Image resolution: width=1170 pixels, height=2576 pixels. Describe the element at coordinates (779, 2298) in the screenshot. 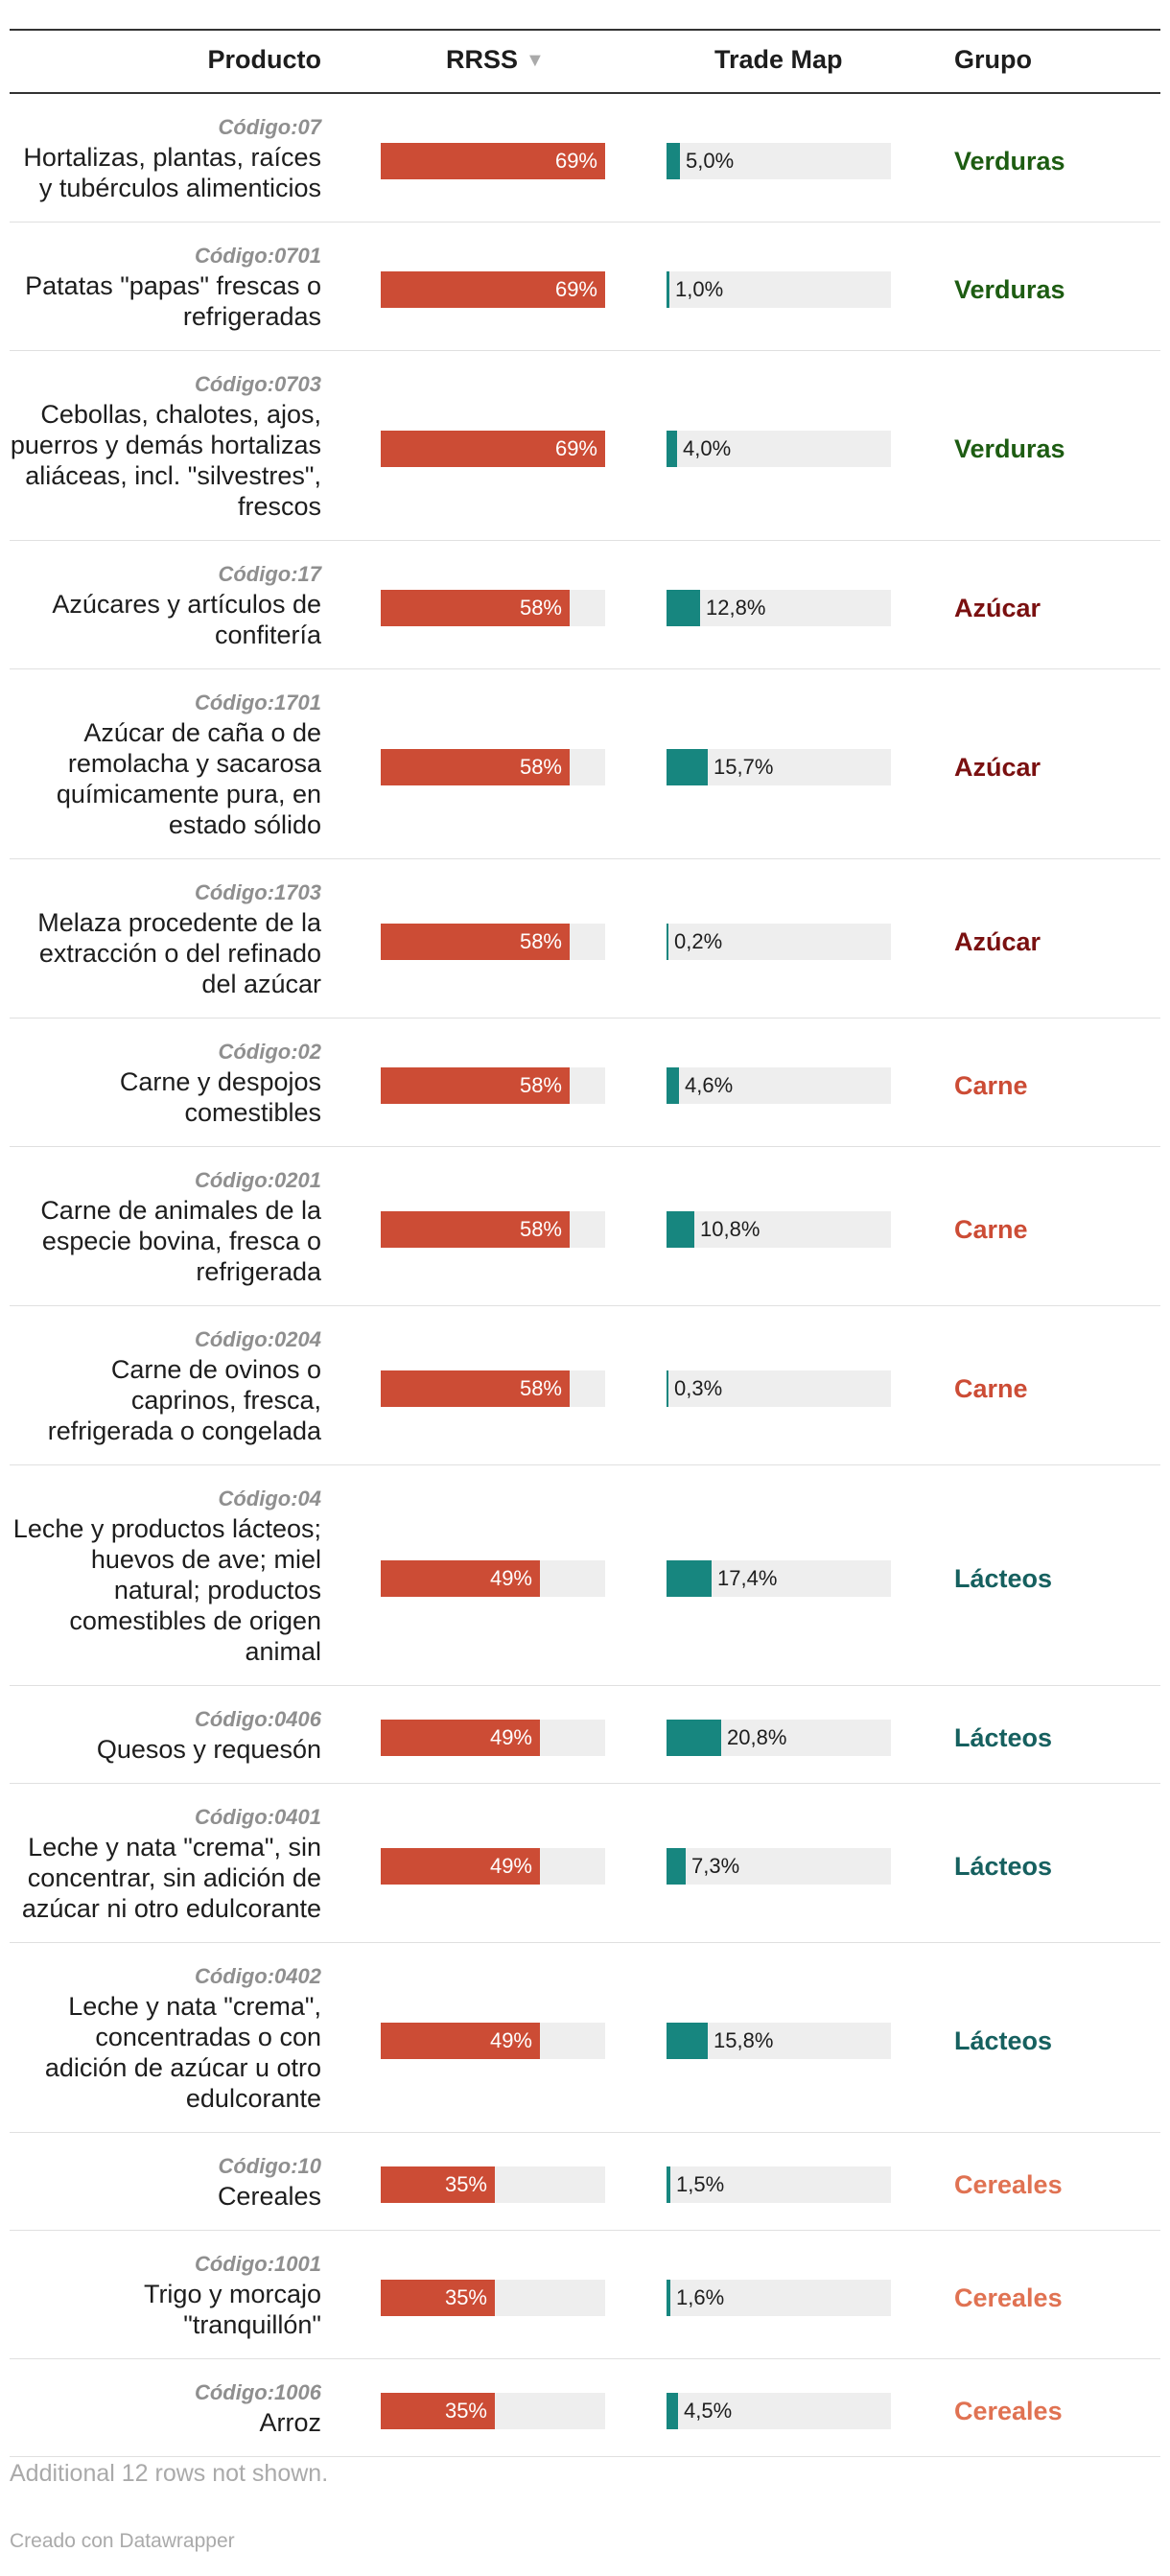

I see `trade-map-bar-track: 1,6%` at that location.